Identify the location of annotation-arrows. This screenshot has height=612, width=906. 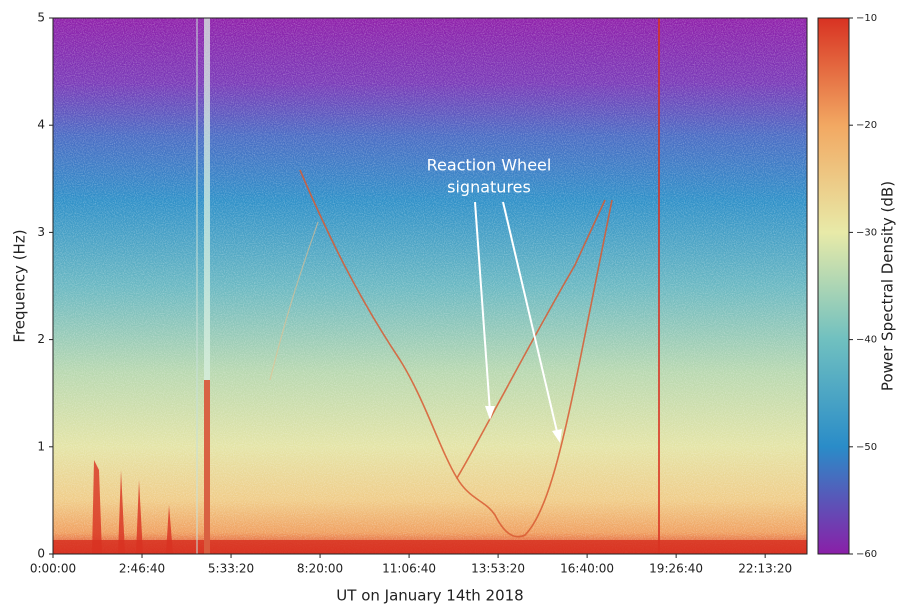
(516, 319).